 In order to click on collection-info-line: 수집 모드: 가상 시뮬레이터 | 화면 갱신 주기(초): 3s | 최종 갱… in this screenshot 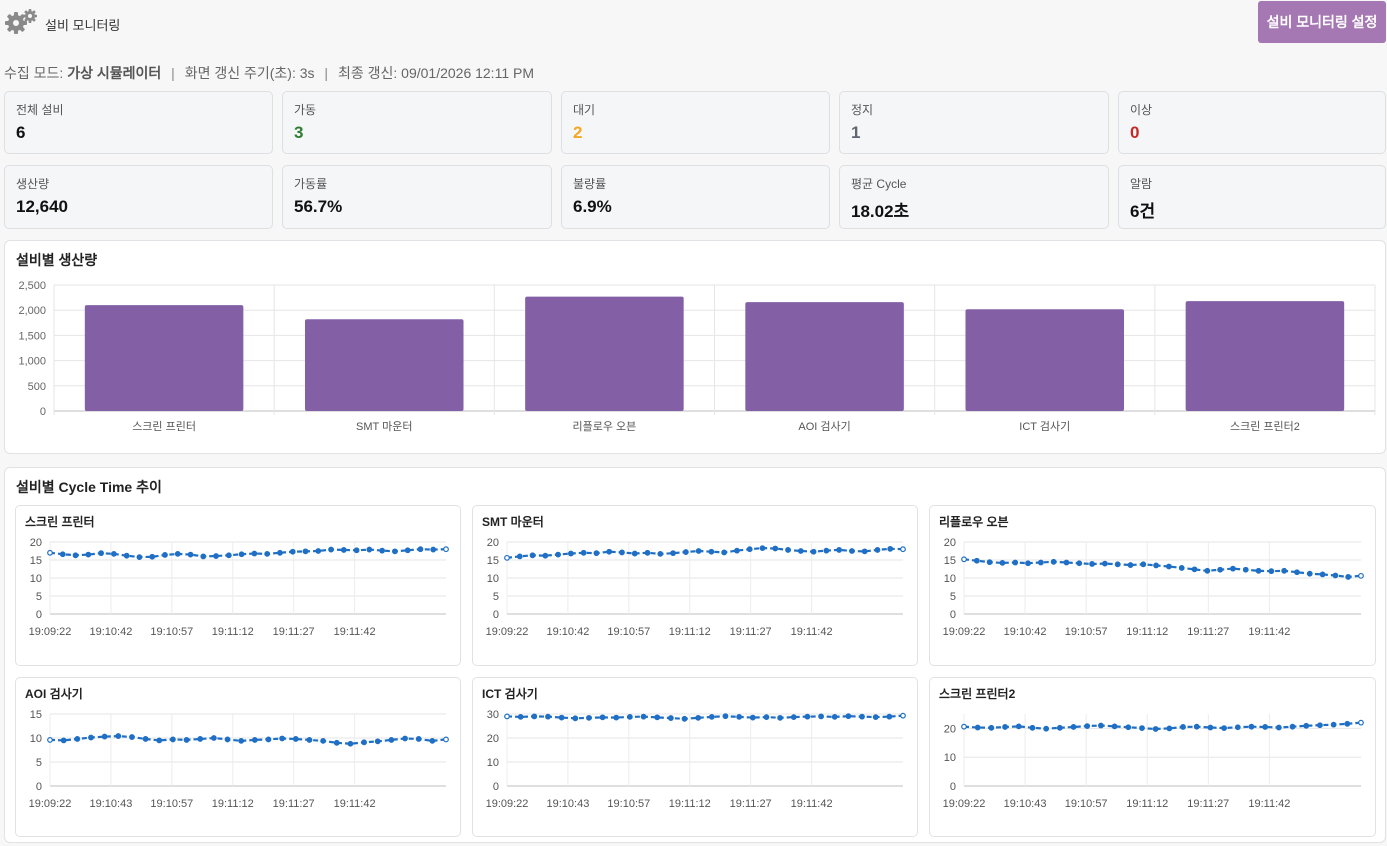, I will do `click(269, 73)`.